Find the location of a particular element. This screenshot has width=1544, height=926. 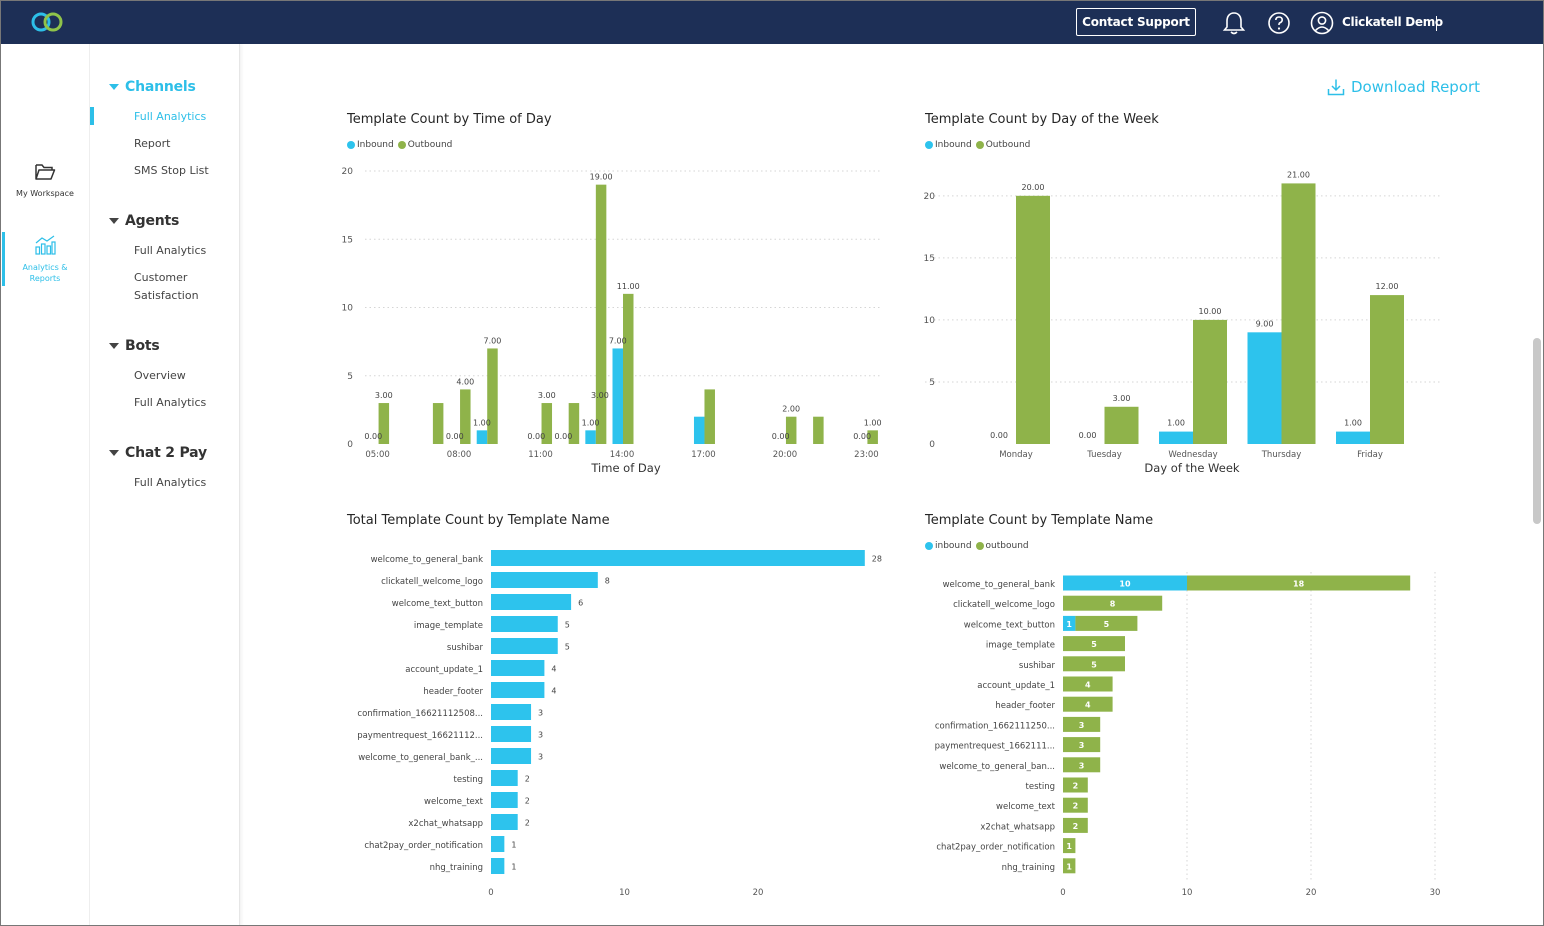

x-axis-title: Day of the Week is located at coordinates (1191, 468).